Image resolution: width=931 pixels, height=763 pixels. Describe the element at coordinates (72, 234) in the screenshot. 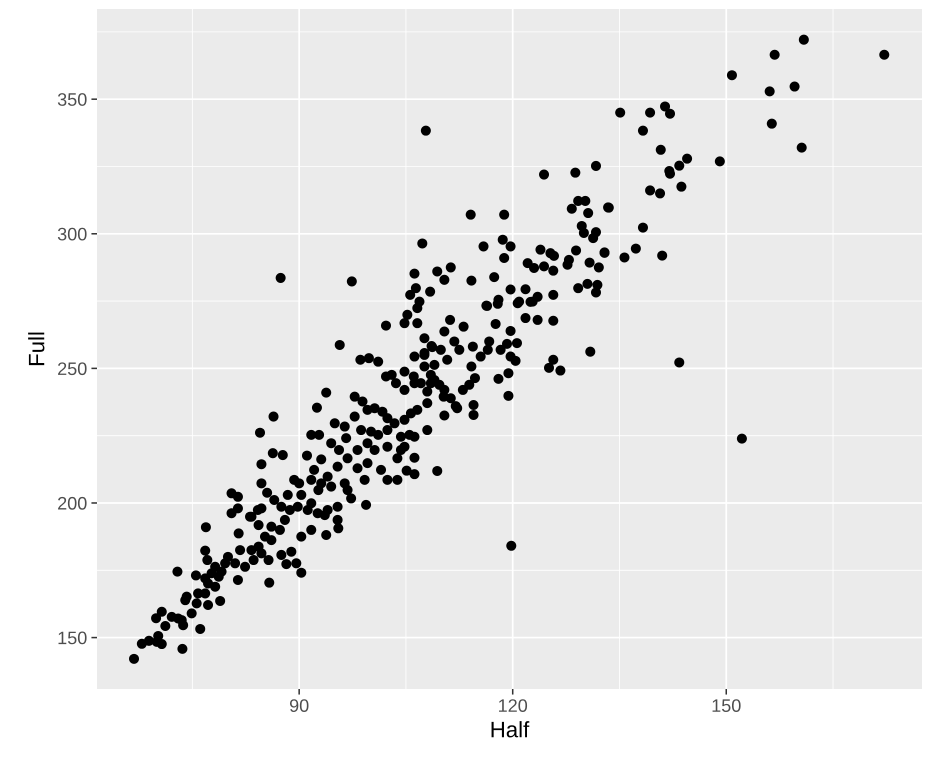

I see `y-tick-label: 300` at that location.